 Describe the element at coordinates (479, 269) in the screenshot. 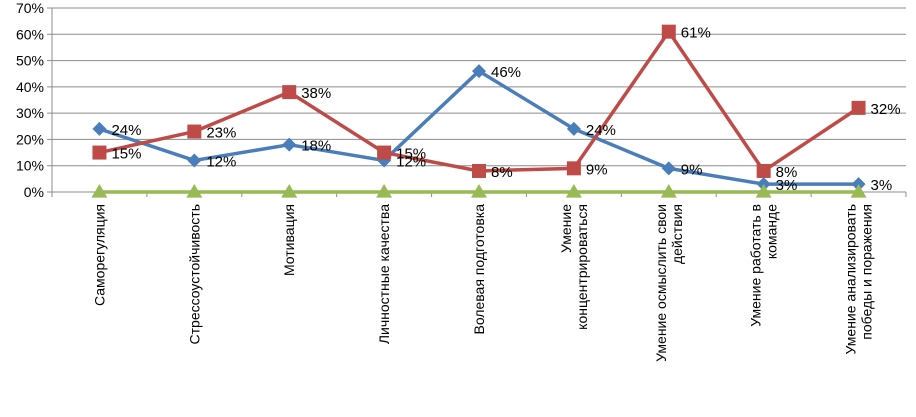

I see `category-label: Волевая подготовка` at that location.